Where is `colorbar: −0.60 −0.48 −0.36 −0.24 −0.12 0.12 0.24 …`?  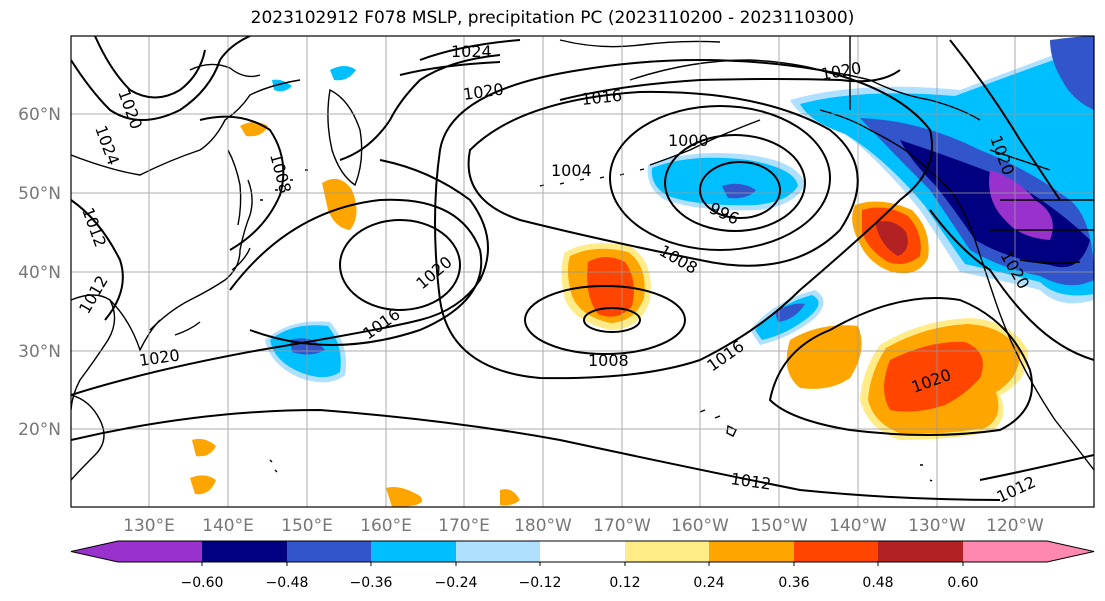
colorbar: −0.60 −0.48 −0.36 −0.24 −0.12 0.12 0.24 … is located at coordinates (582, 565).